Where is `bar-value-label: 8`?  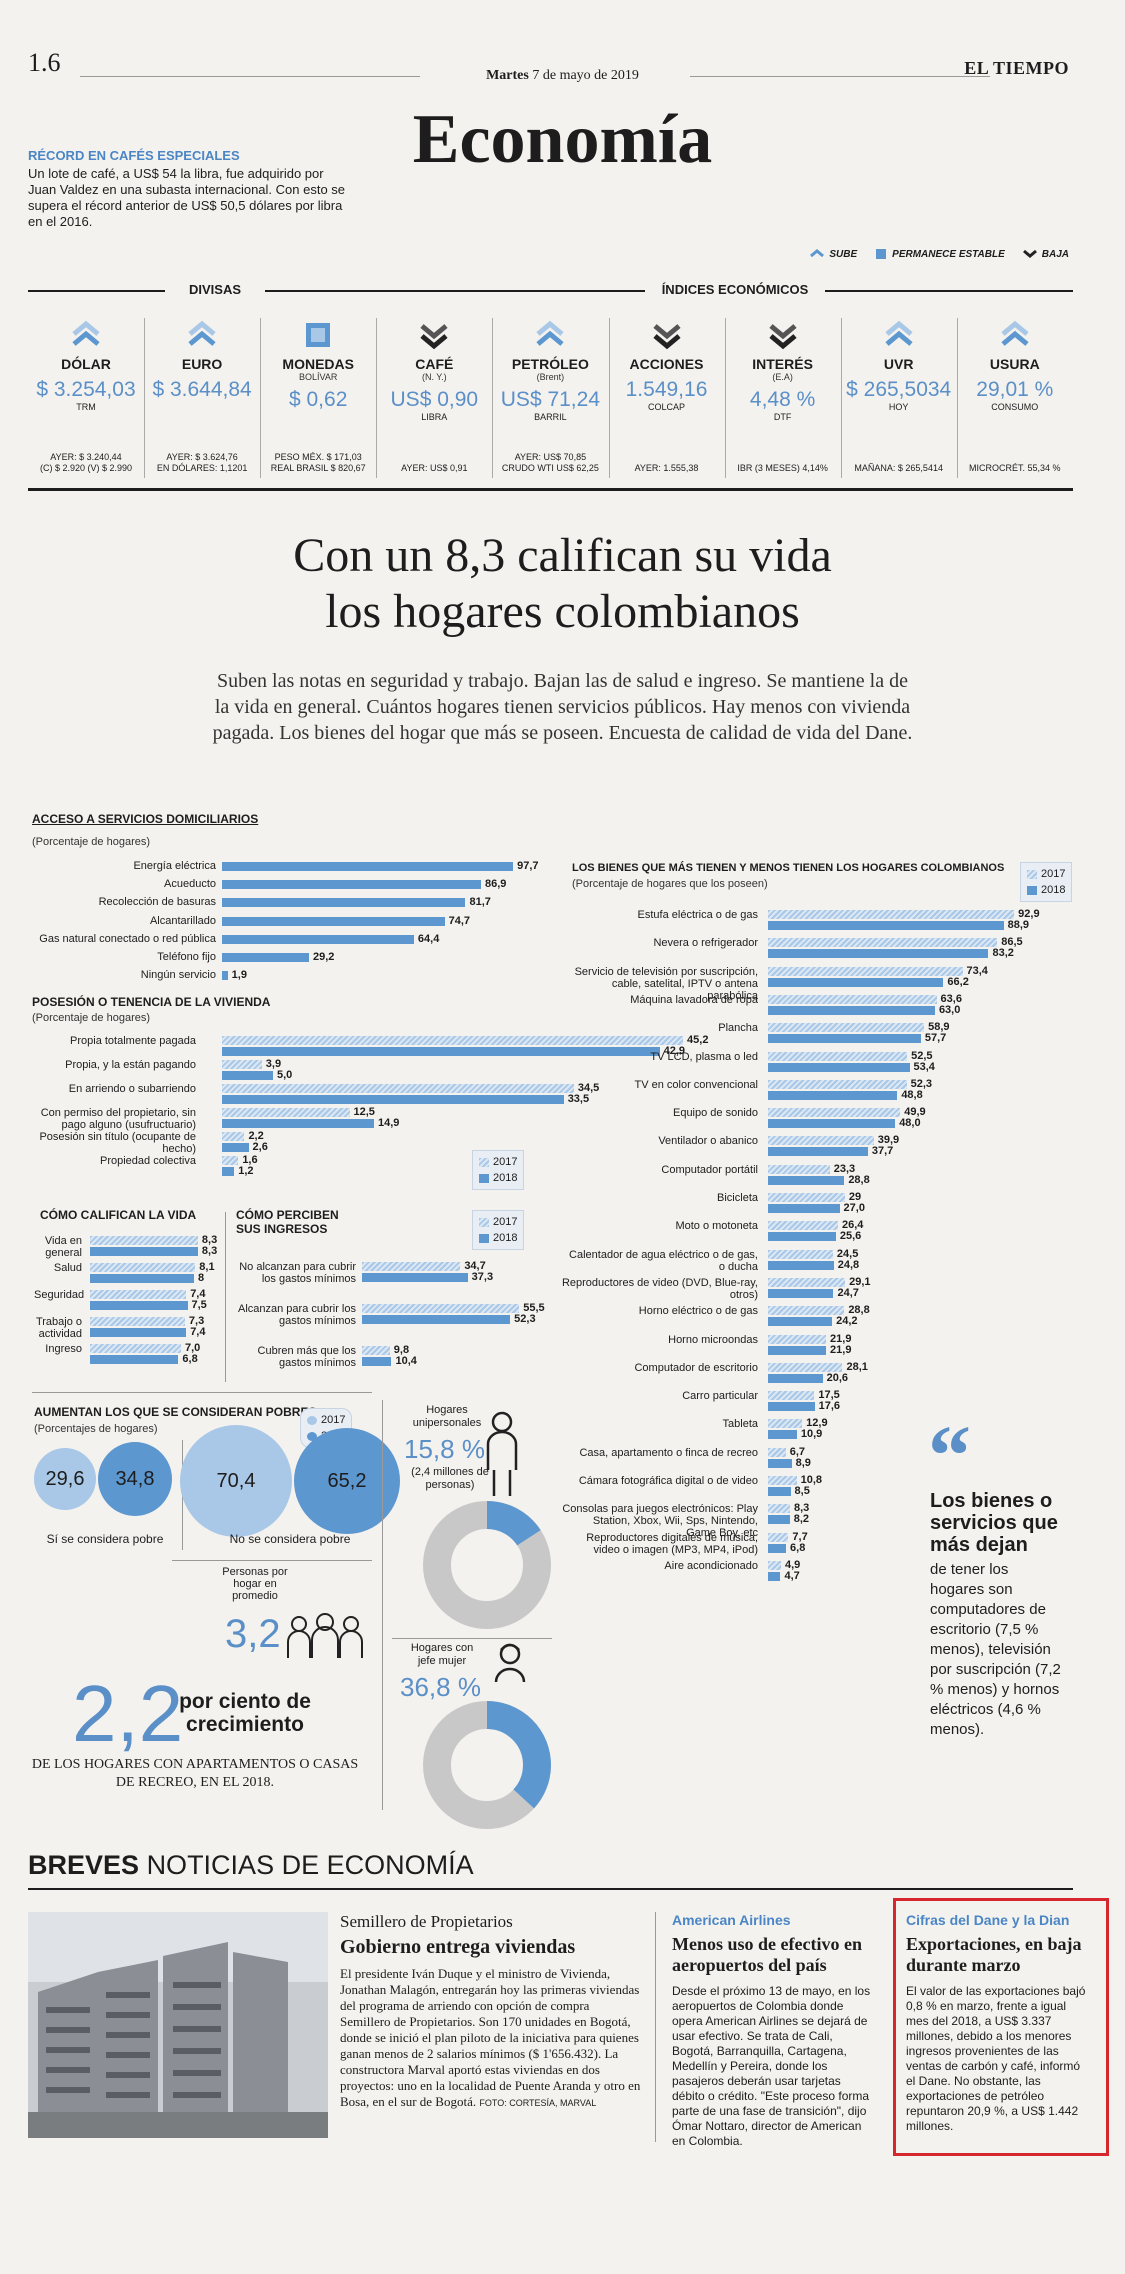
bar-value-label: 8 is located at coordinates (201, 1278).